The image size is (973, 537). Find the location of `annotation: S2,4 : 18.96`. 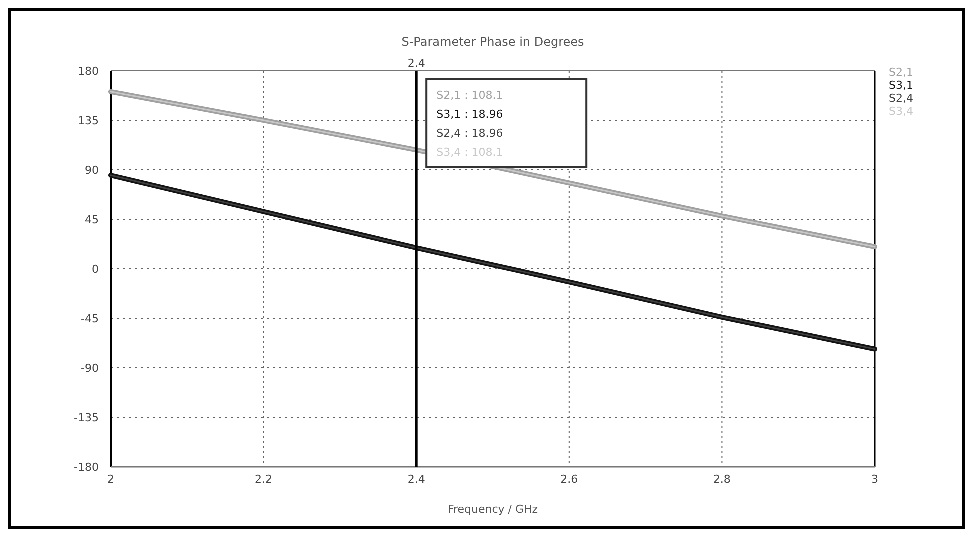

annotation: S2,4 : 18.96 is located at coordinates (470, 133).